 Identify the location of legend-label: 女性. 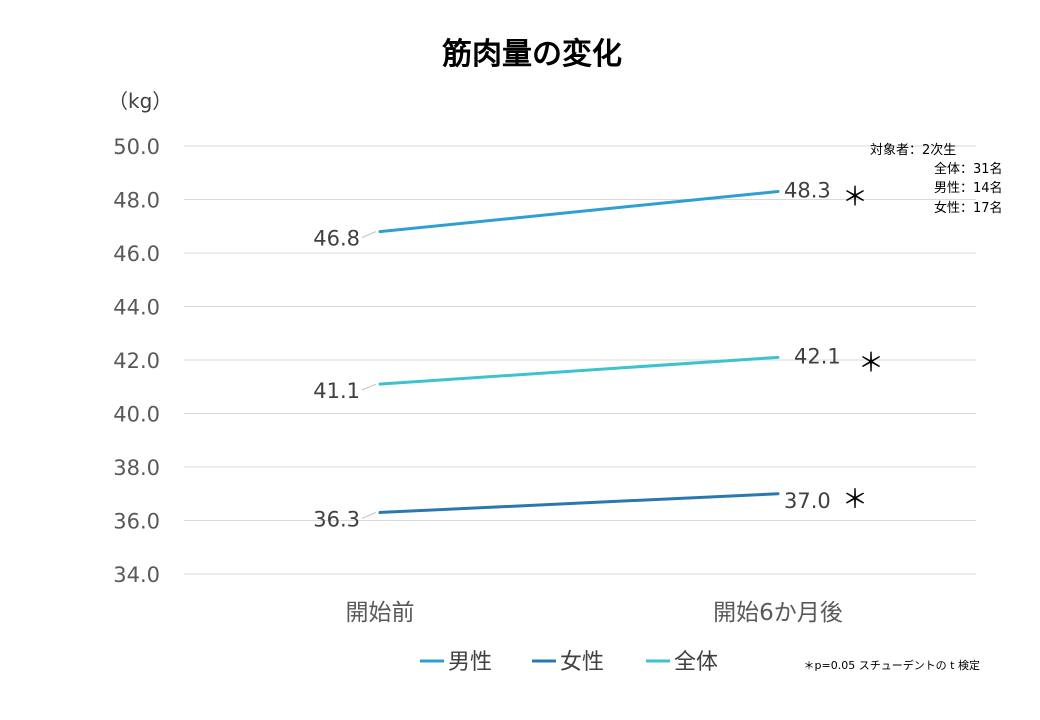
(582, 662).